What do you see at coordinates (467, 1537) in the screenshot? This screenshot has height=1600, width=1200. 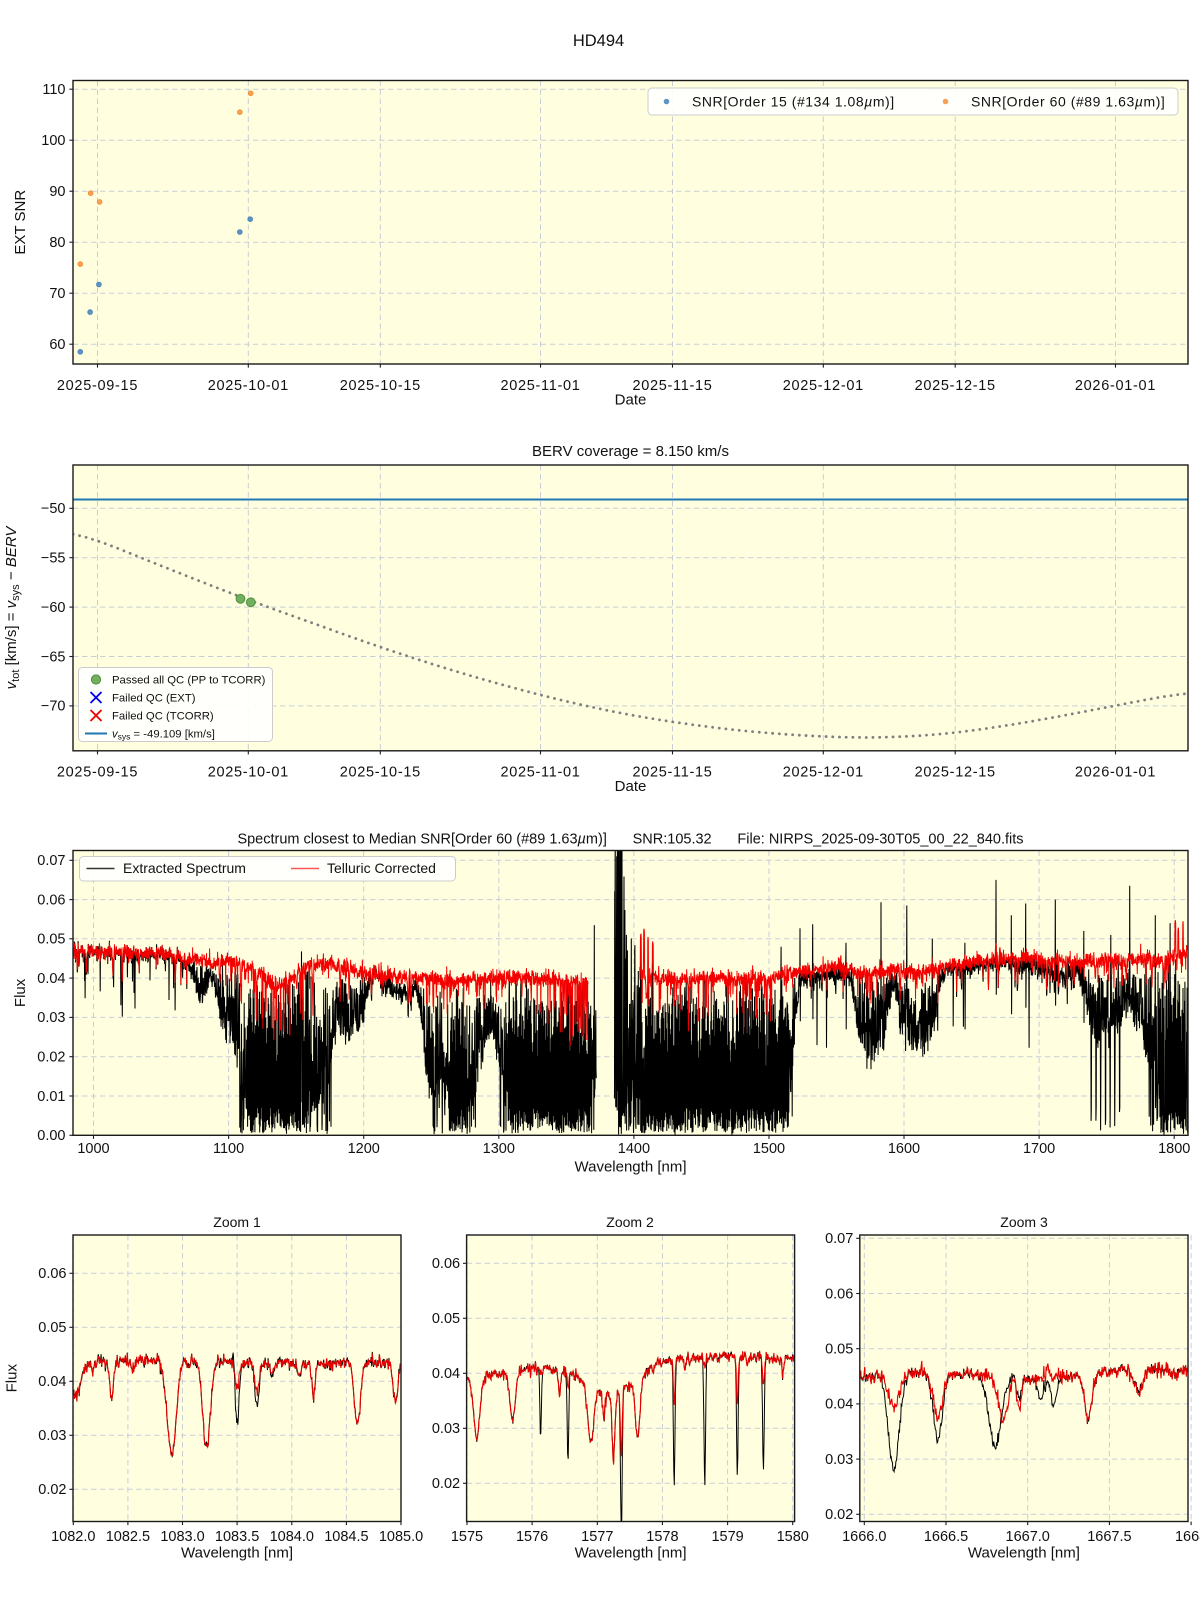 I see `svg-text: 1575` at bounding box center [467, 1537].